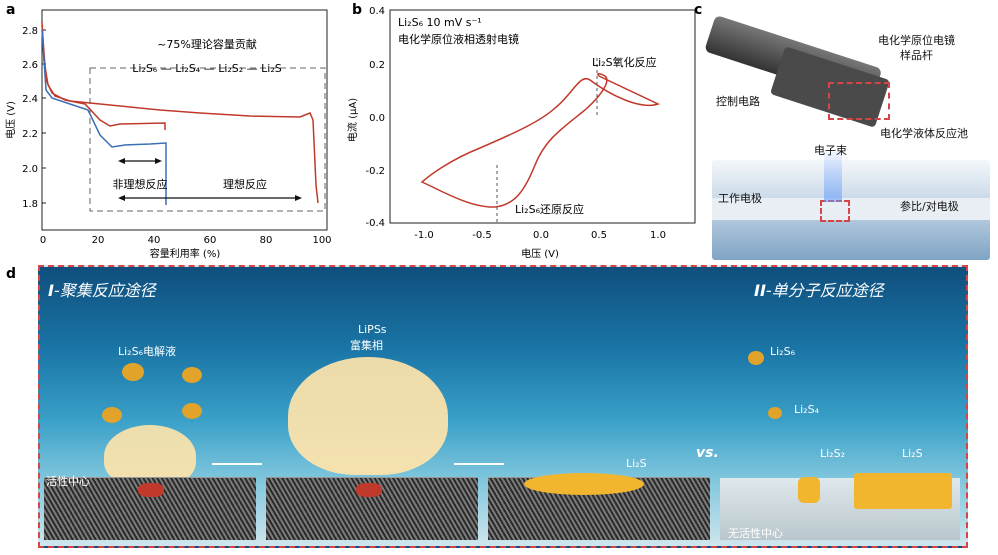 The width and height of the screenshot is (998, 555). I want to click on chart-b-yticks: 0.4 0.2 0.0 -0.2 -0.4, so click(375, 117).